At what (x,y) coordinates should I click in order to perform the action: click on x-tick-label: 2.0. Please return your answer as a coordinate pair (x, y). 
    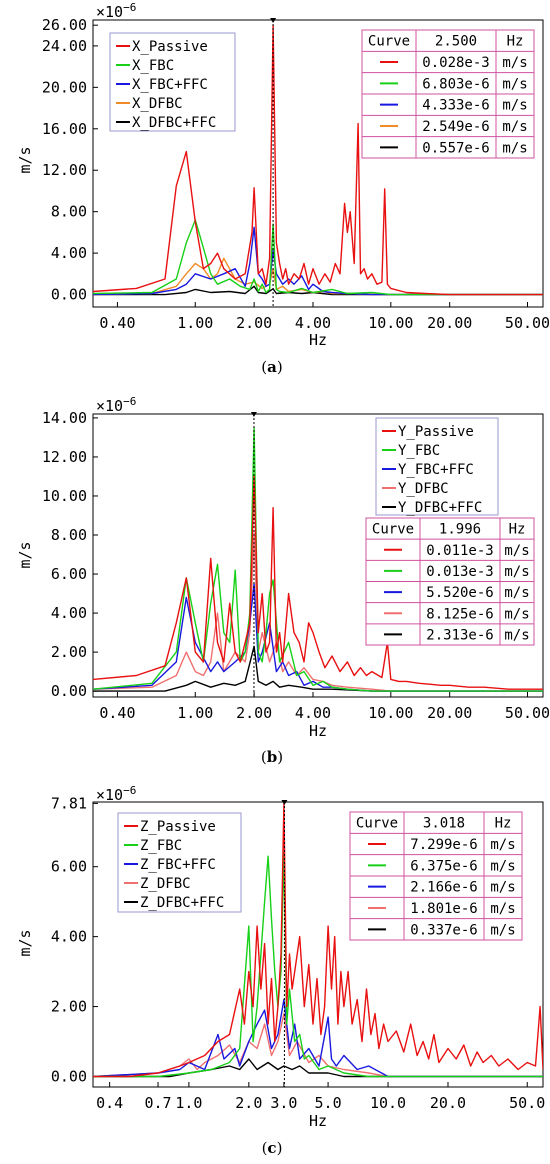
    Looking at the image, I should click on (248, 1103).